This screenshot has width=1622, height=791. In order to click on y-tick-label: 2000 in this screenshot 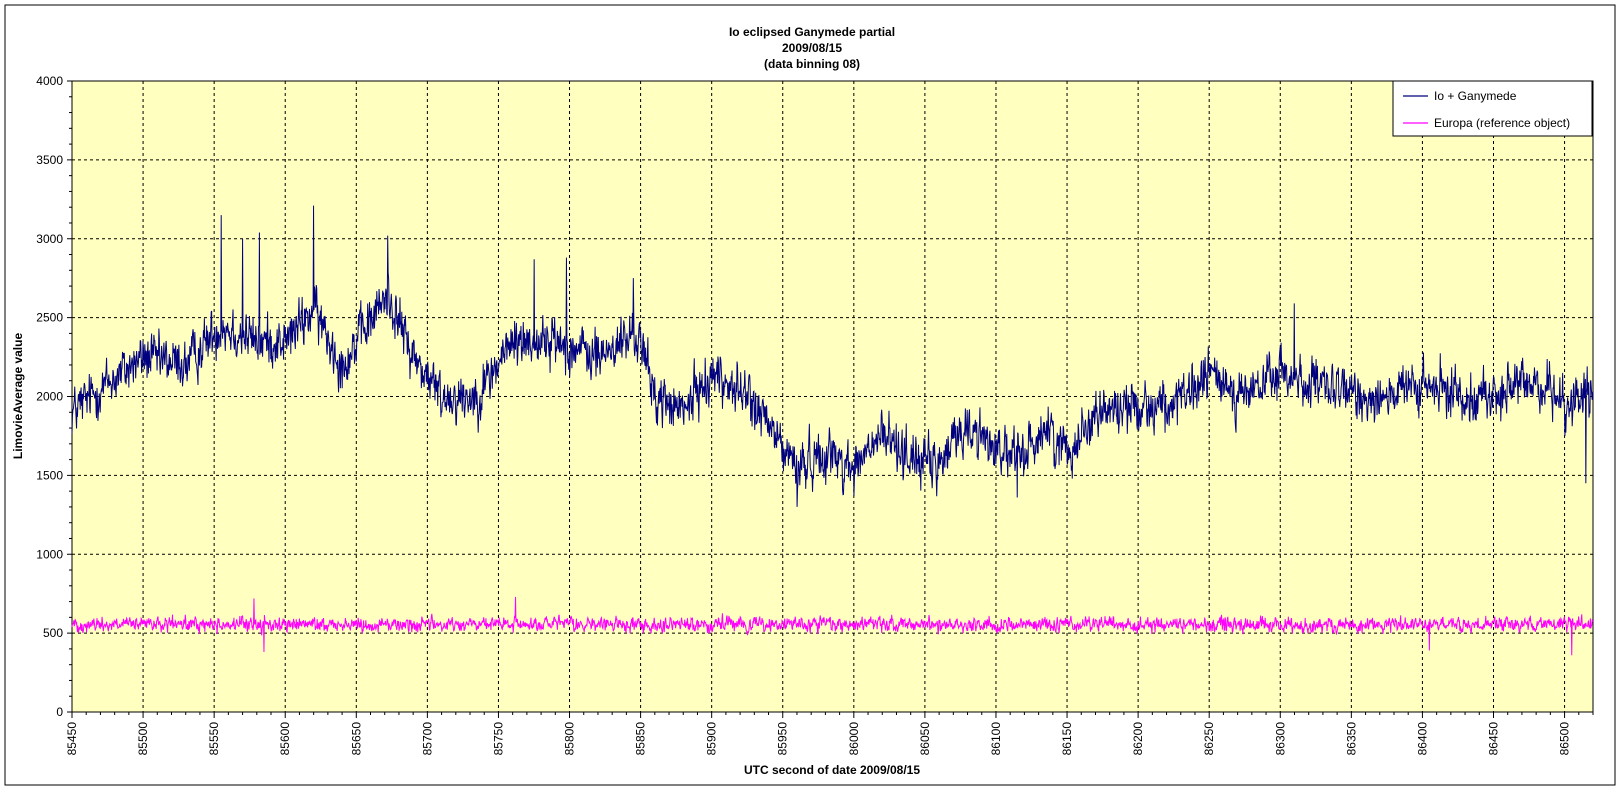, I will do `click(49, 397)`.